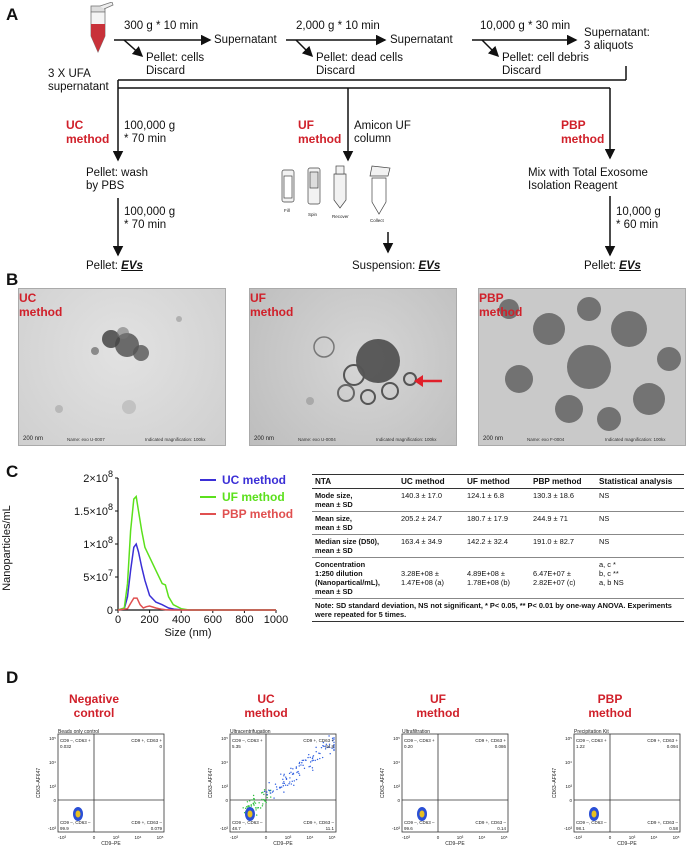  Describe the element at coordinates (545, 58) in the screenshot. I see `step3-pellet-1: Pellet: cell debris` at that location.